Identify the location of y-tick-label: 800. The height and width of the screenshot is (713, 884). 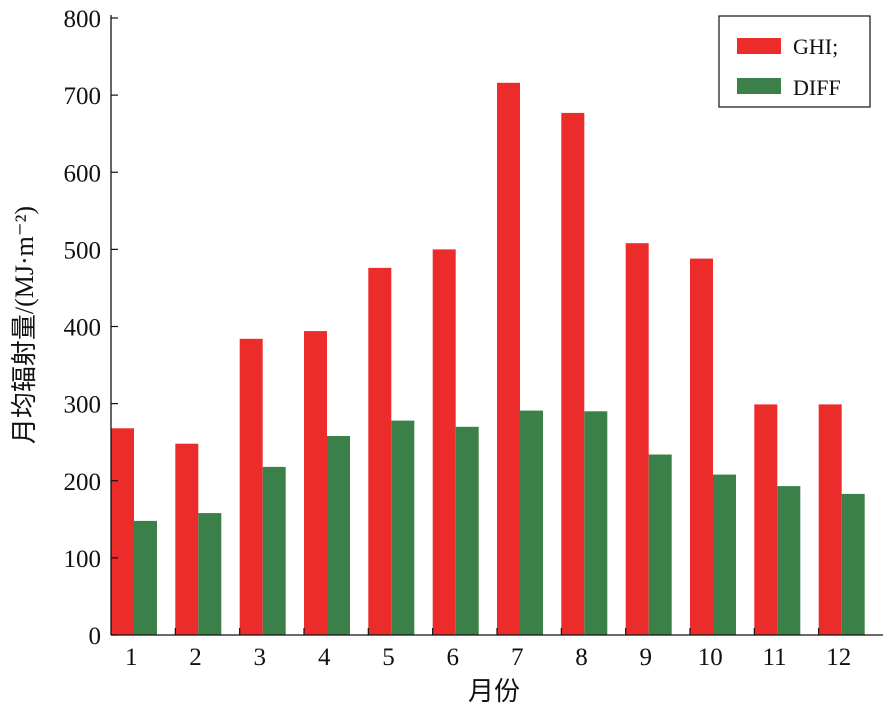
(83, 19).